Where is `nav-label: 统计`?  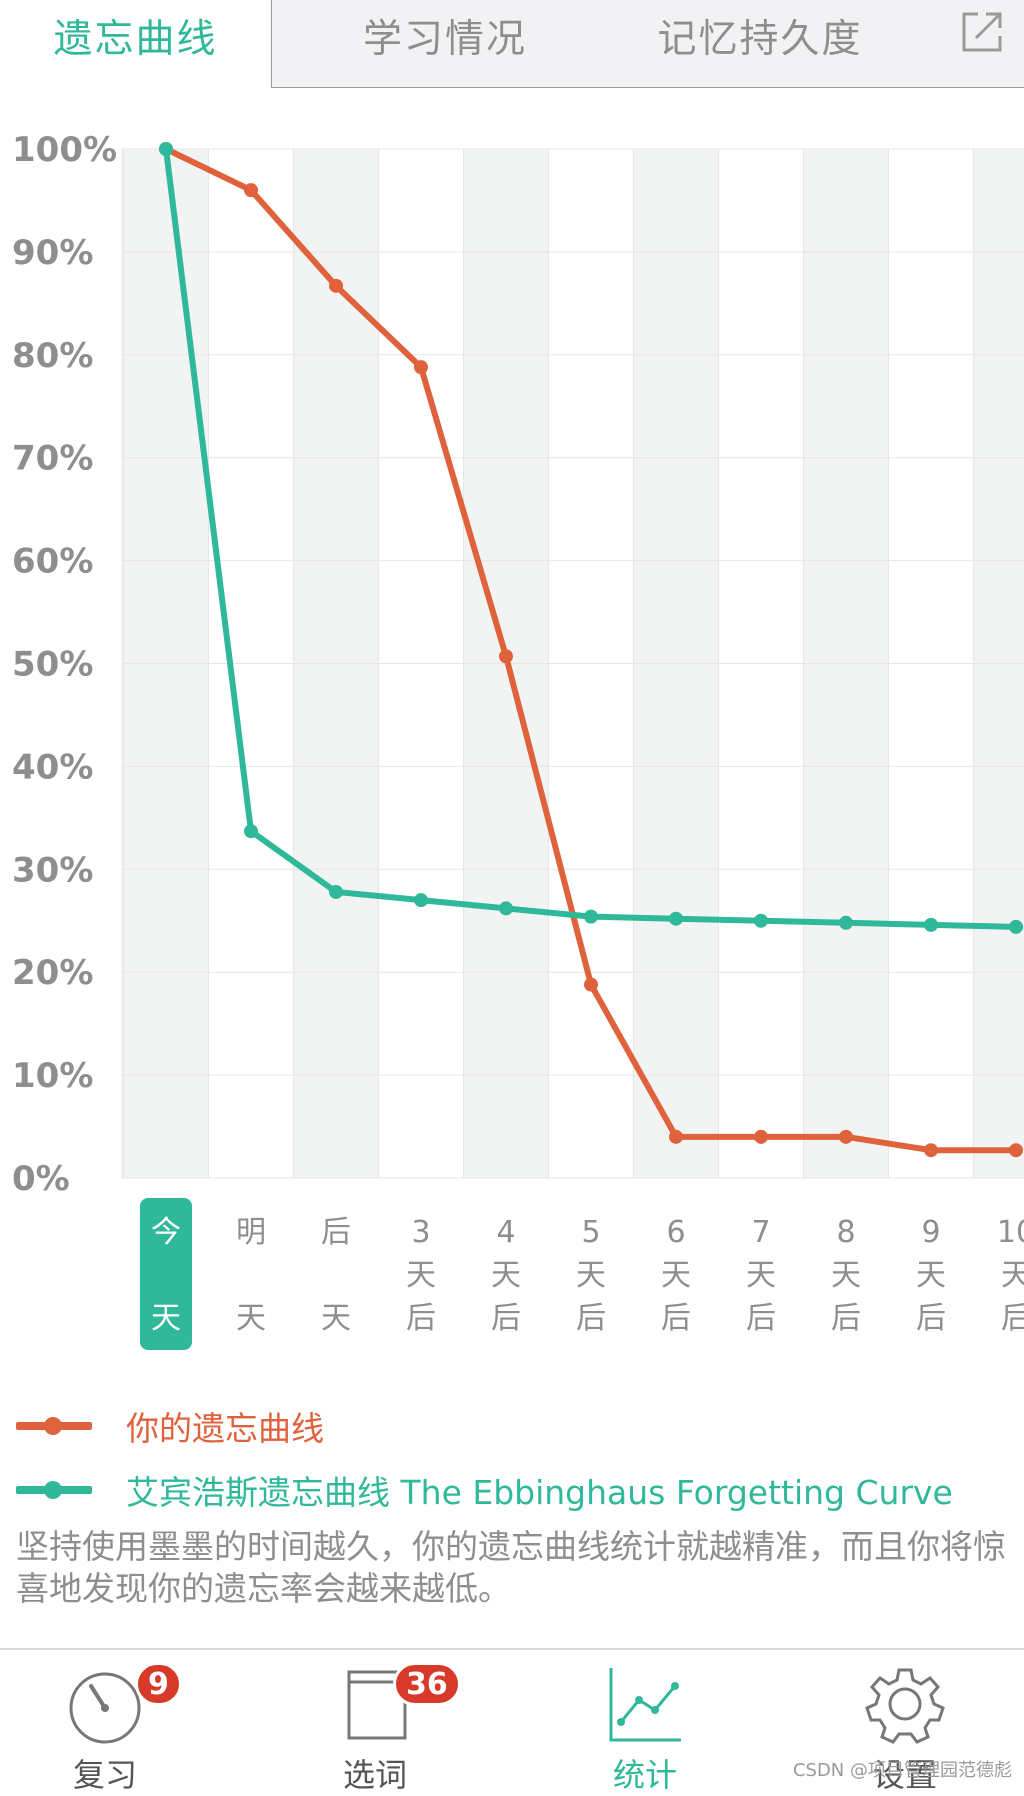
nav-label: 统计 is located at coordinates (645, 1773).